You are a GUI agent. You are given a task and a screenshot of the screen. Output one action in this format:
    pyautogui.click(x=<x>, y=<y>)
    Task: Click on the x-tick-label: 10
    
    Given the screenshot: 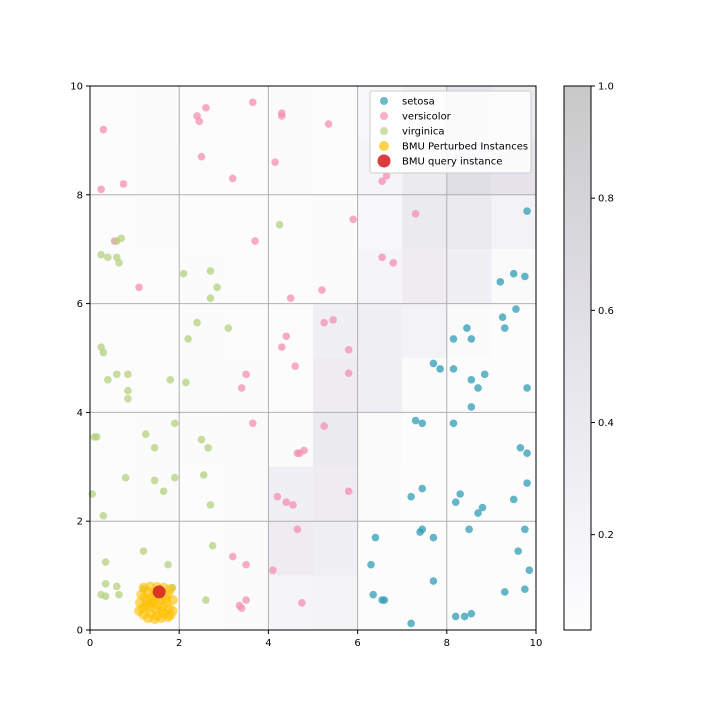 What is the action you would take?
    pyautogui.click(x=536, y=643)
    